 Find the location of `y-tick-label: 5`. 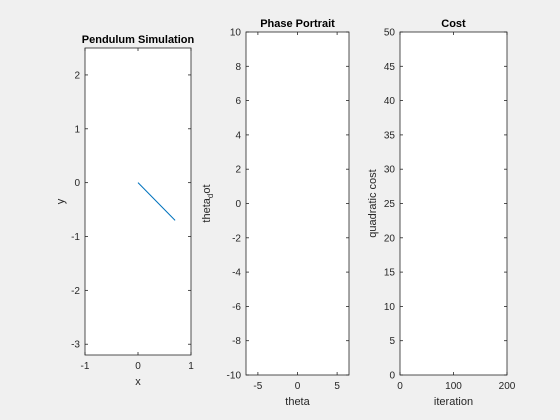

y-tick-label: 5 is located at coordinates (392, 341).